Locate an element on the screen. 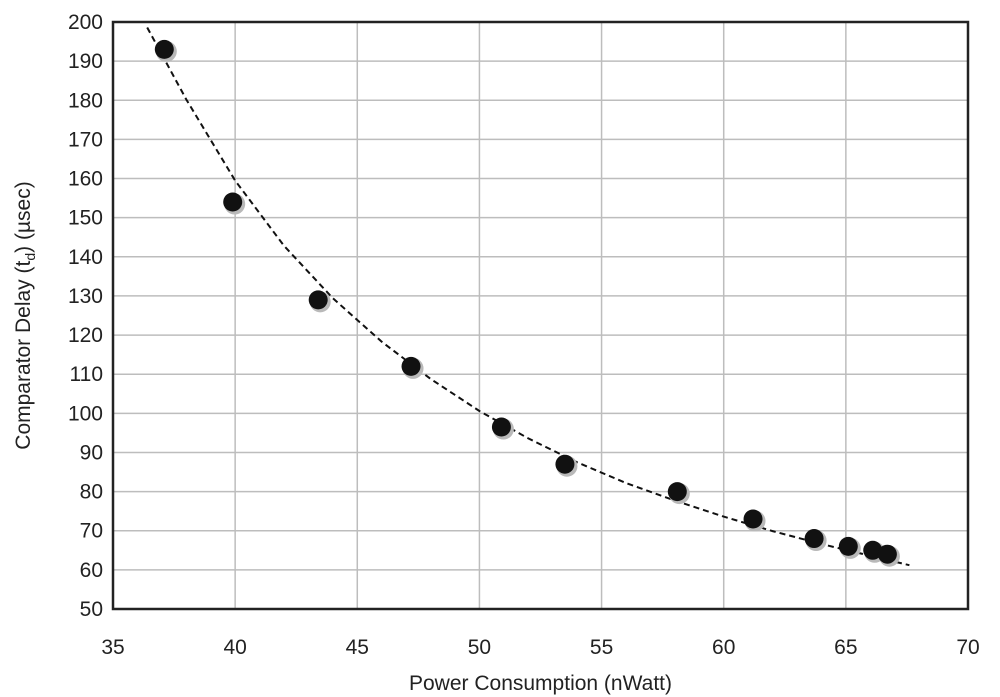  y-axis-title-main: Comparator Delay (t is located at coordinates (23, 354).